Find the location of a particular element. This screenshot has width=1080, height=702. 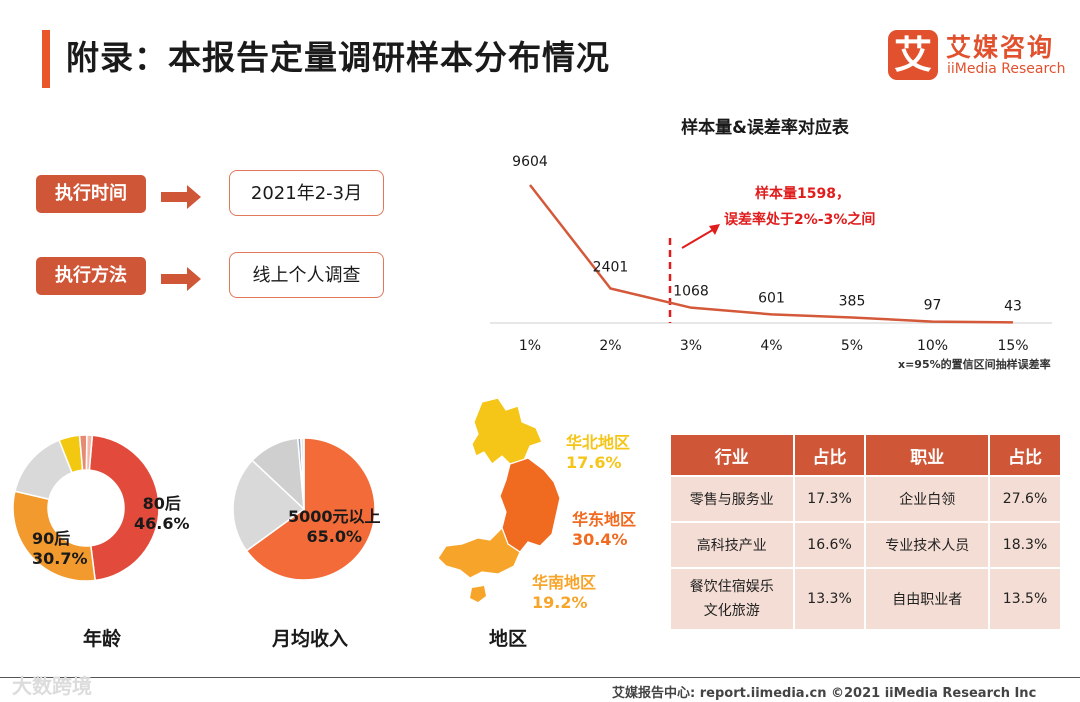

slice-pct: 46.6% is located at coordinates (162, 523).